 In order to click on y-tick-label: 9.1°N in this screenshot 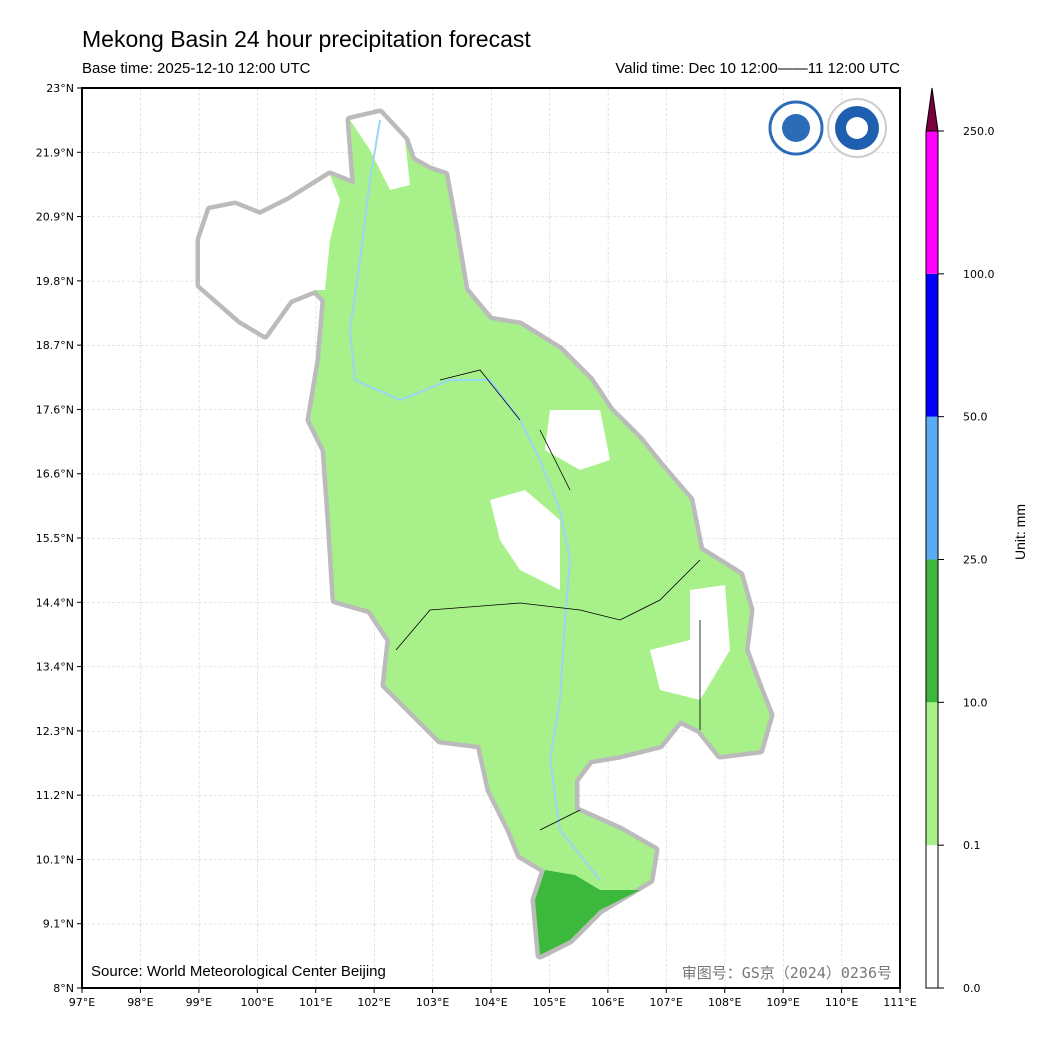, I will do `click(58, 924)`.